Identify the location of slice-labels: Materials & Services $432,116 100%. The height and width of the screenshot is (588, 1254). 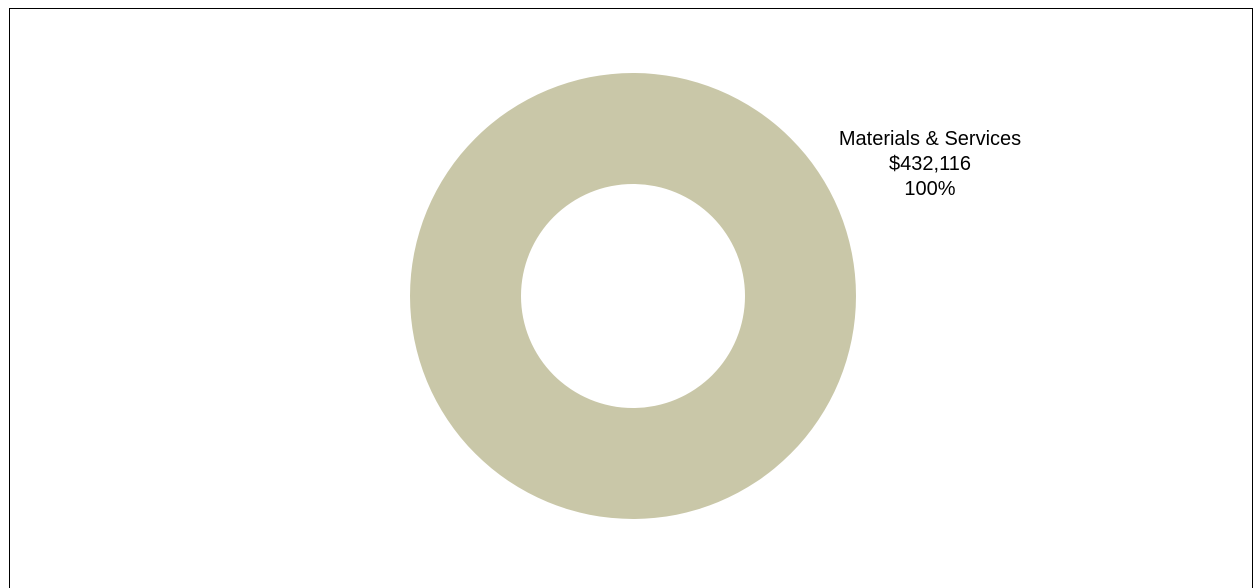
(930, 164).